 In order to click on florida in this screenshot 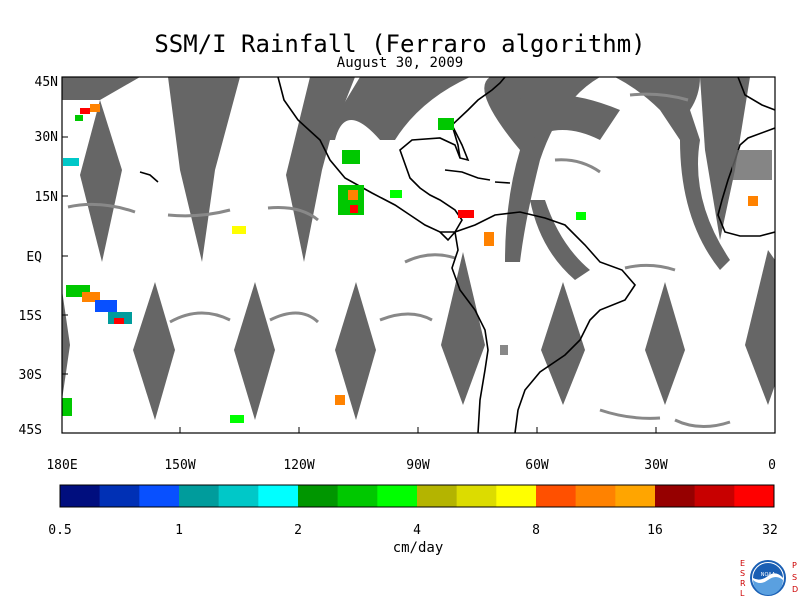, I will do `click(456, 141)`.